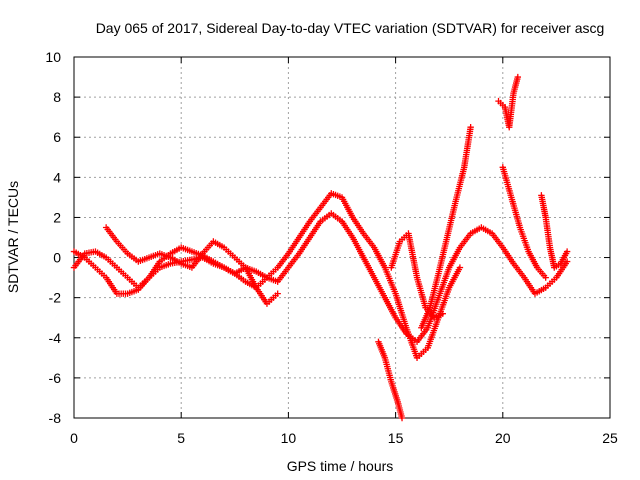 The height and width of the screenshot is (480, 640). What do you see at coordinates (55, 338) in the screenshot?
I see `y-tick-label: -4` at bounding box center [55, 338].